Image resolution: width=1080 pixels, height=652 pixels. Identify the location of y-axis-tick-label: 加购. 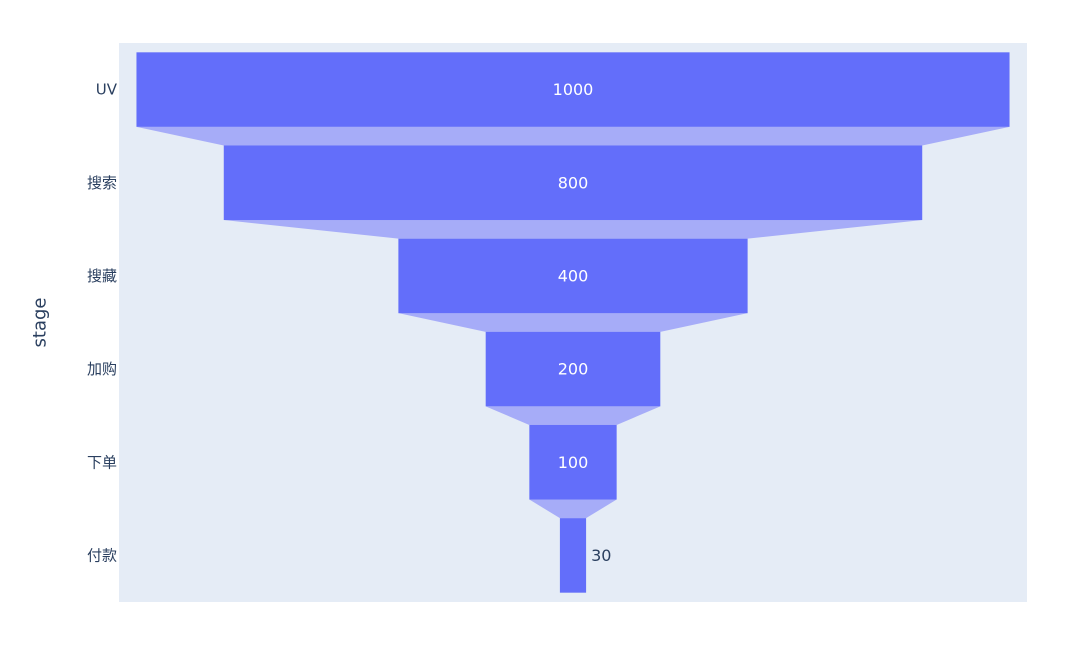
(102, 369).